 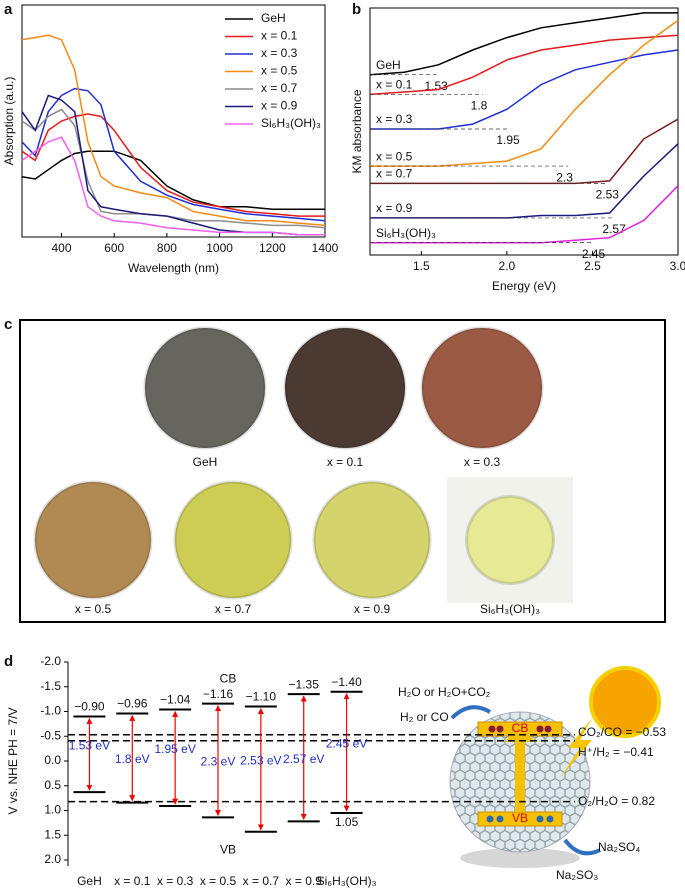 I want to click on legend-label: x = 0.9, so click(x=279, y=106).